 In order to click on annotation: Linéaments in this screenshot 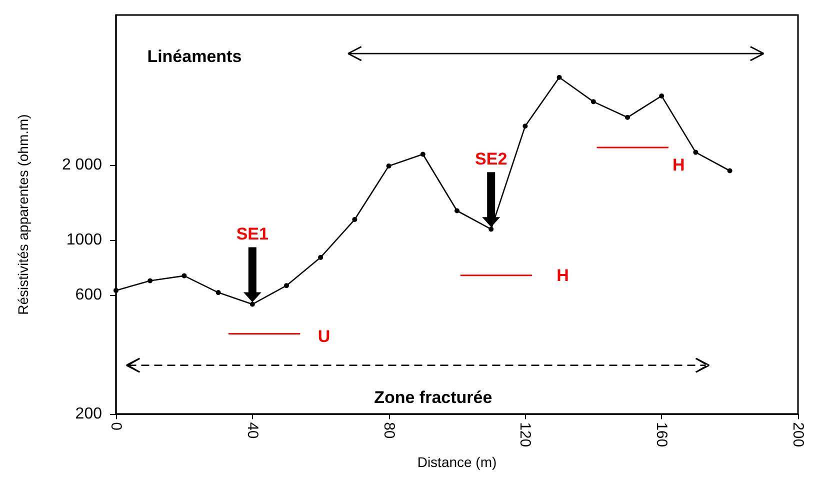, I will do `click(194, 56)`.